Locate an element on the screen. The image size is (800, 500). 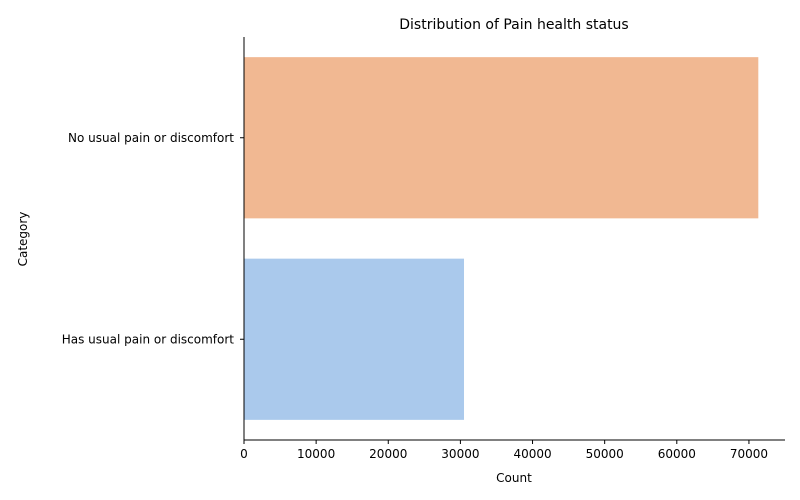
x-axis-label: Count is located at coordinates (514, 478).